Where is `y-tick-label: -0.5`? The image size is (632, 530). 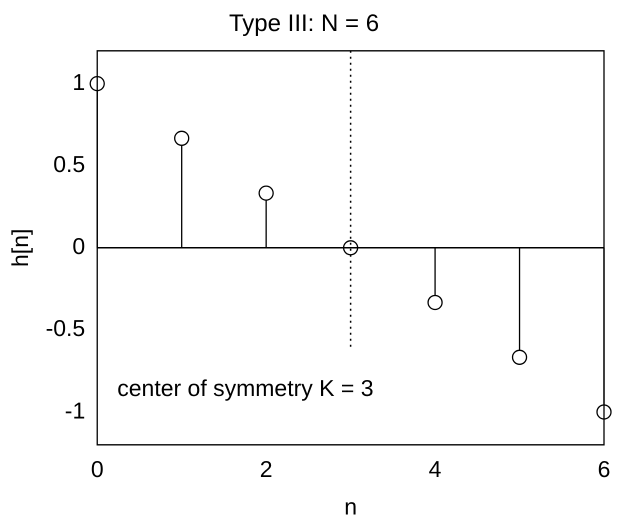 y-tick-label: -0.5 is located at coordinates (66, 328).